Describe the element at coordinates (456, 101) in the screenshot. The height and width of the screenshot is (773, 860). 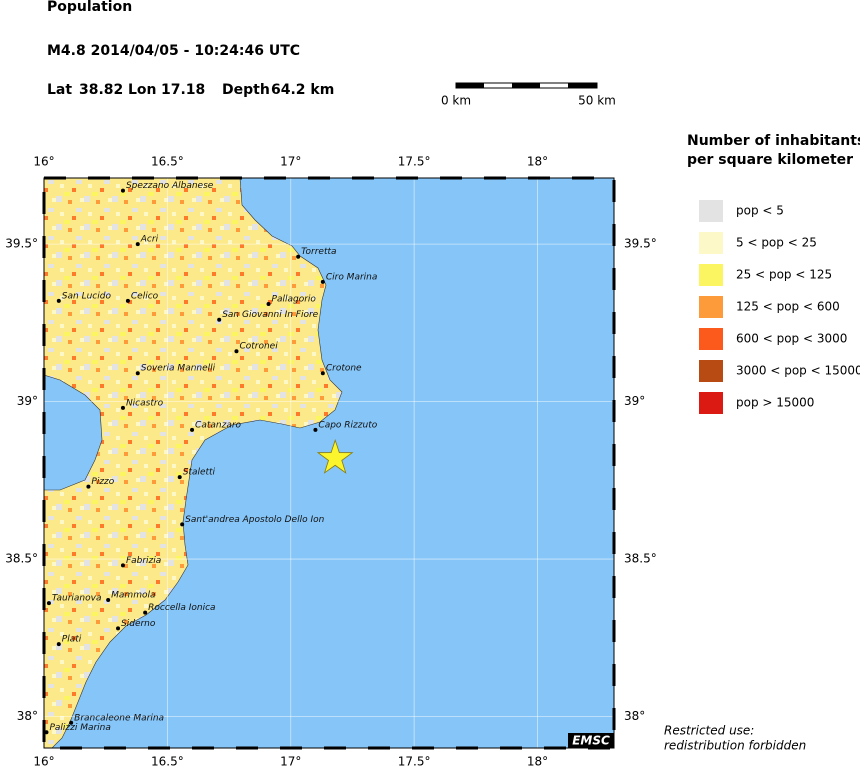
I see `scale-start: 0 km` at that location.